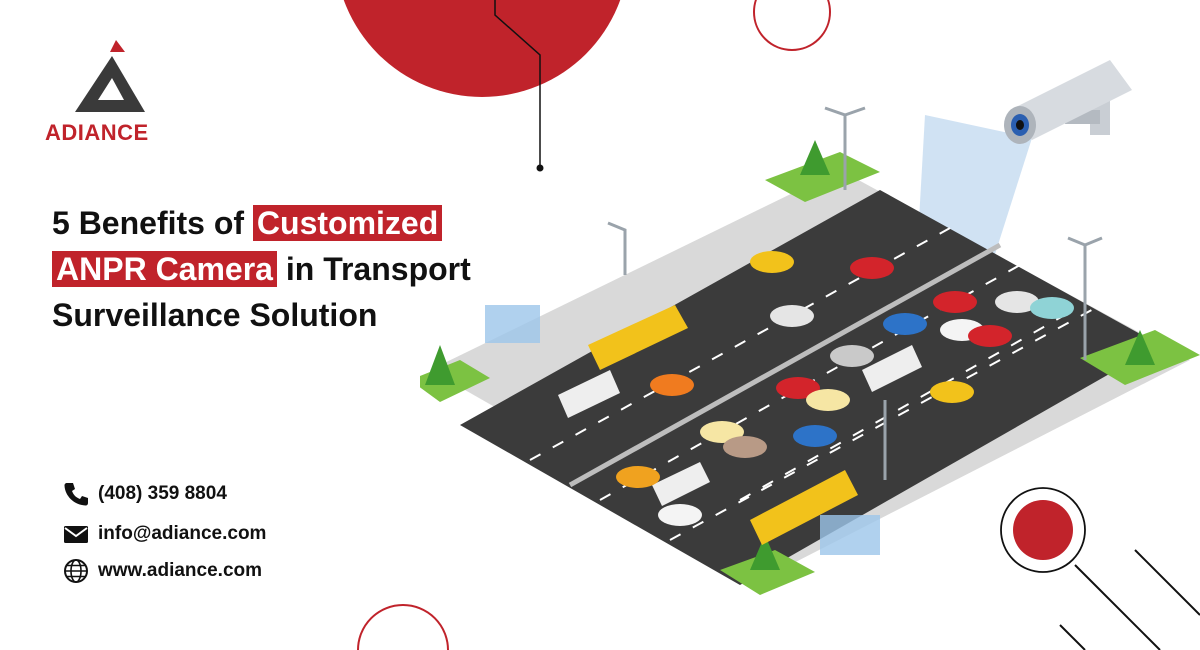 This screenshot has height=650, width=1200. What do you see at coordinates (517, 84) in the screenshot?
I see `connector-line` at bounding box center [517, 84].